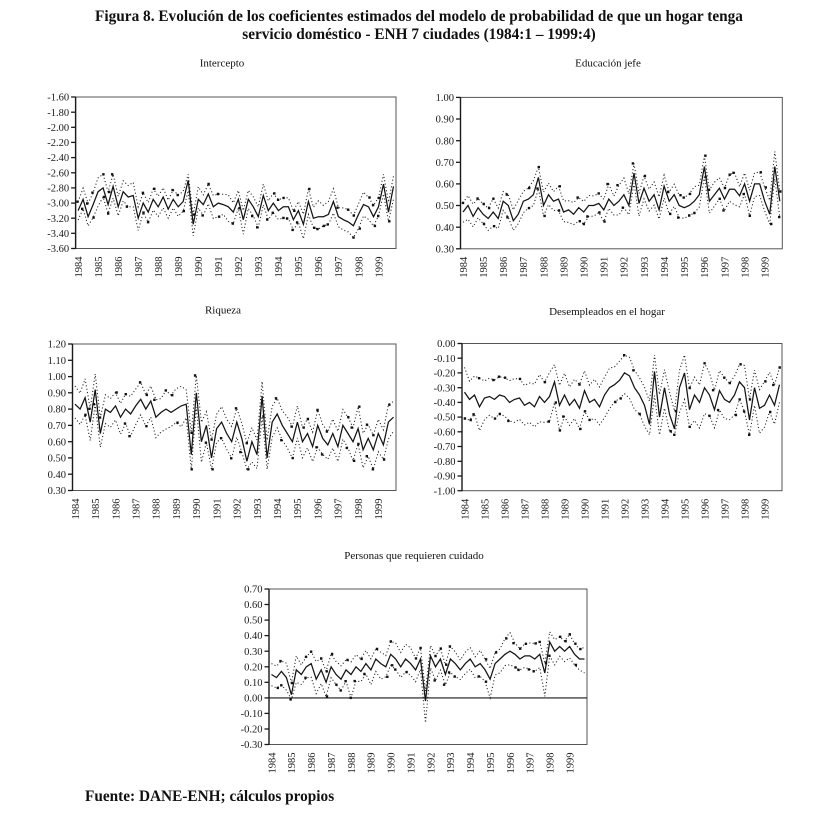  What do you see at coordinates (57, 442) in the screenshot?
I see `svg-text: 0.60` at bounding box center [57, 442].